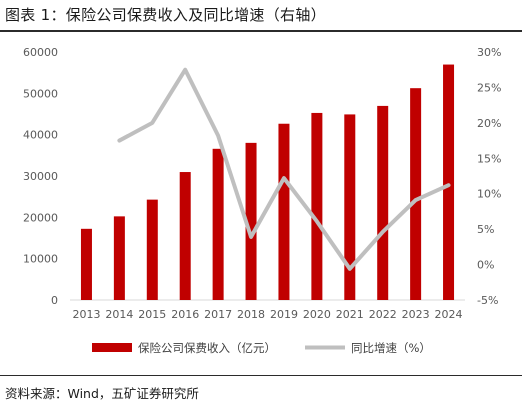 This screenshot has height=407, width=522. What do you see at coordinates (261, 31) in the screenshot?
I see `title-rule` at bounding box center [261, 31].